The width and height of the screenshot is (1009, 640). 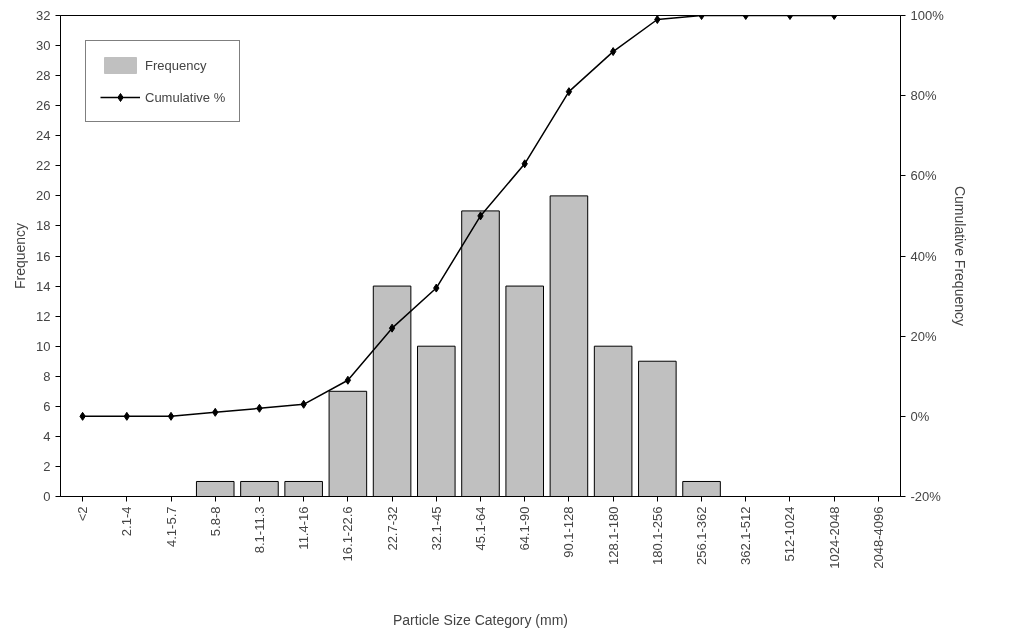 What do you see at coordinates (525, 528) in the screenshot?
I see `x-tick-label: 64.1-90` at bounding box center [525, 528].